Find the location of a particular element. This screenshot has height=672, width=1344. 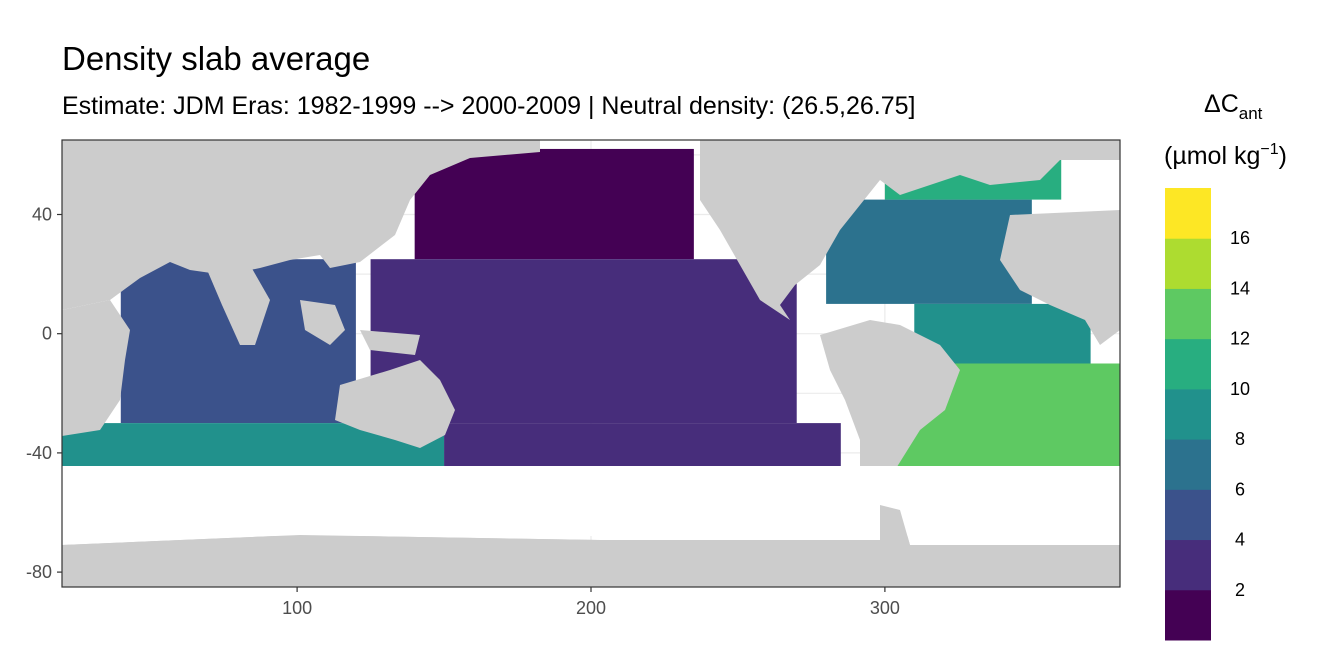

y-tick-label: 40 is located at coordinates (42, 215).